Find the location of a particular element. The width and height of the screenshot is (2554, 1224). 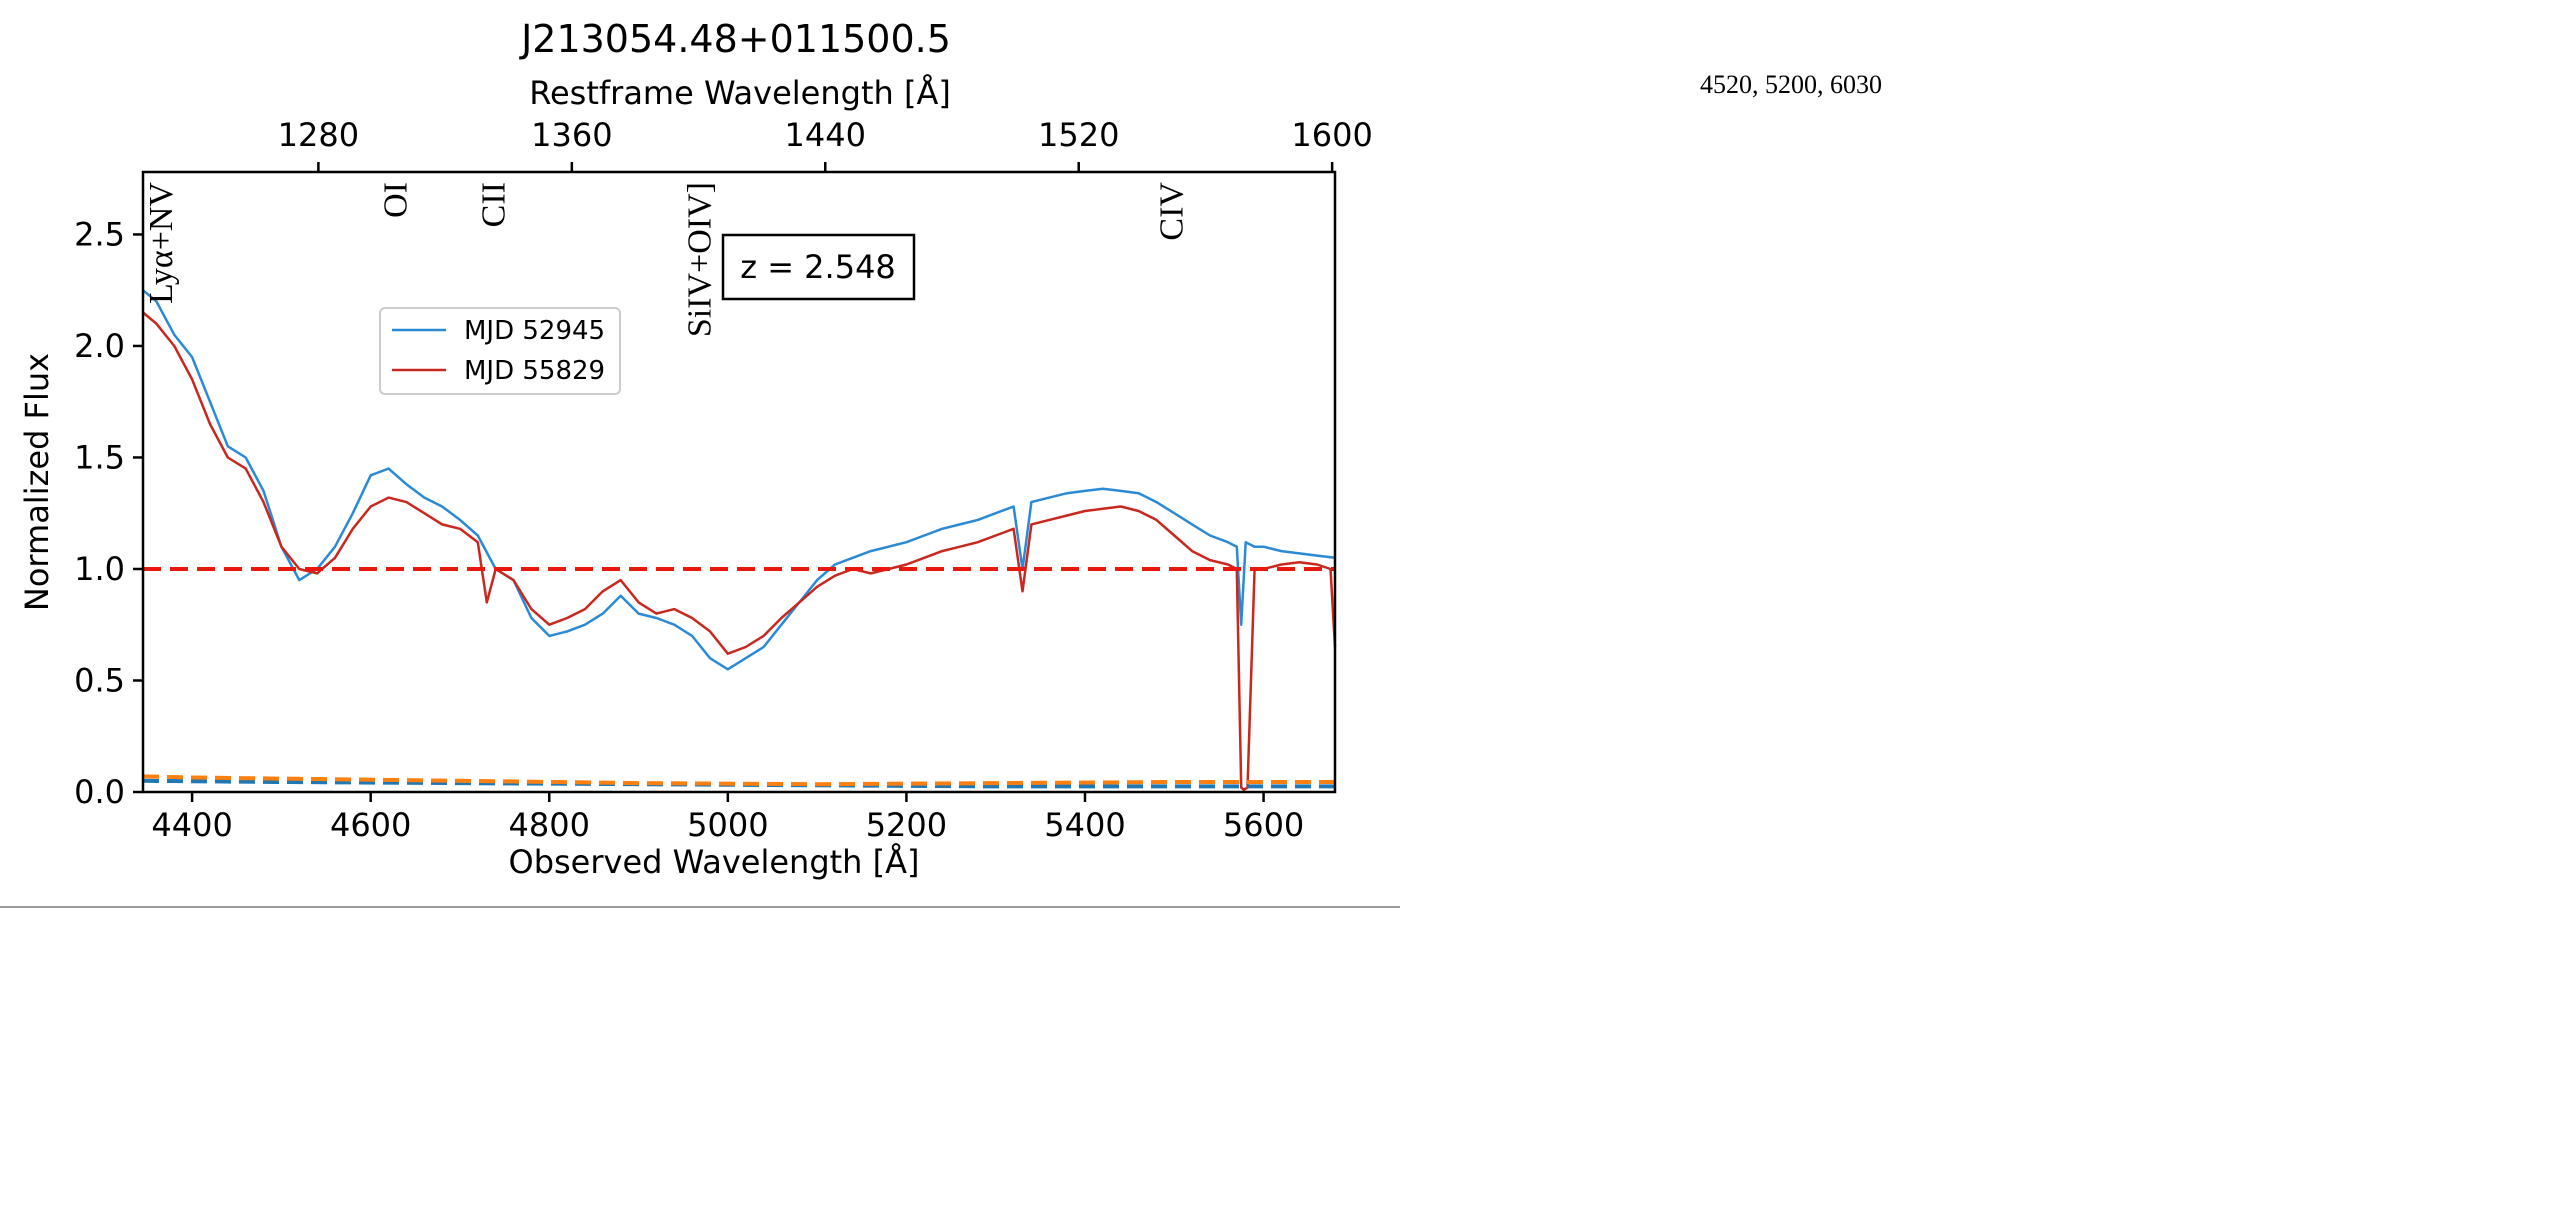

chart-title: J213054.48+011500.5 is located at coordinates (735, 39).